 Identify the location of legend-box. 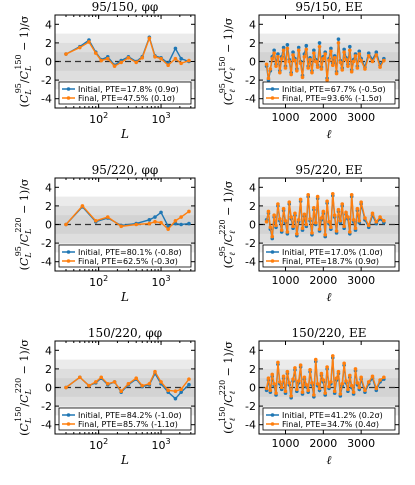
(125, 93).